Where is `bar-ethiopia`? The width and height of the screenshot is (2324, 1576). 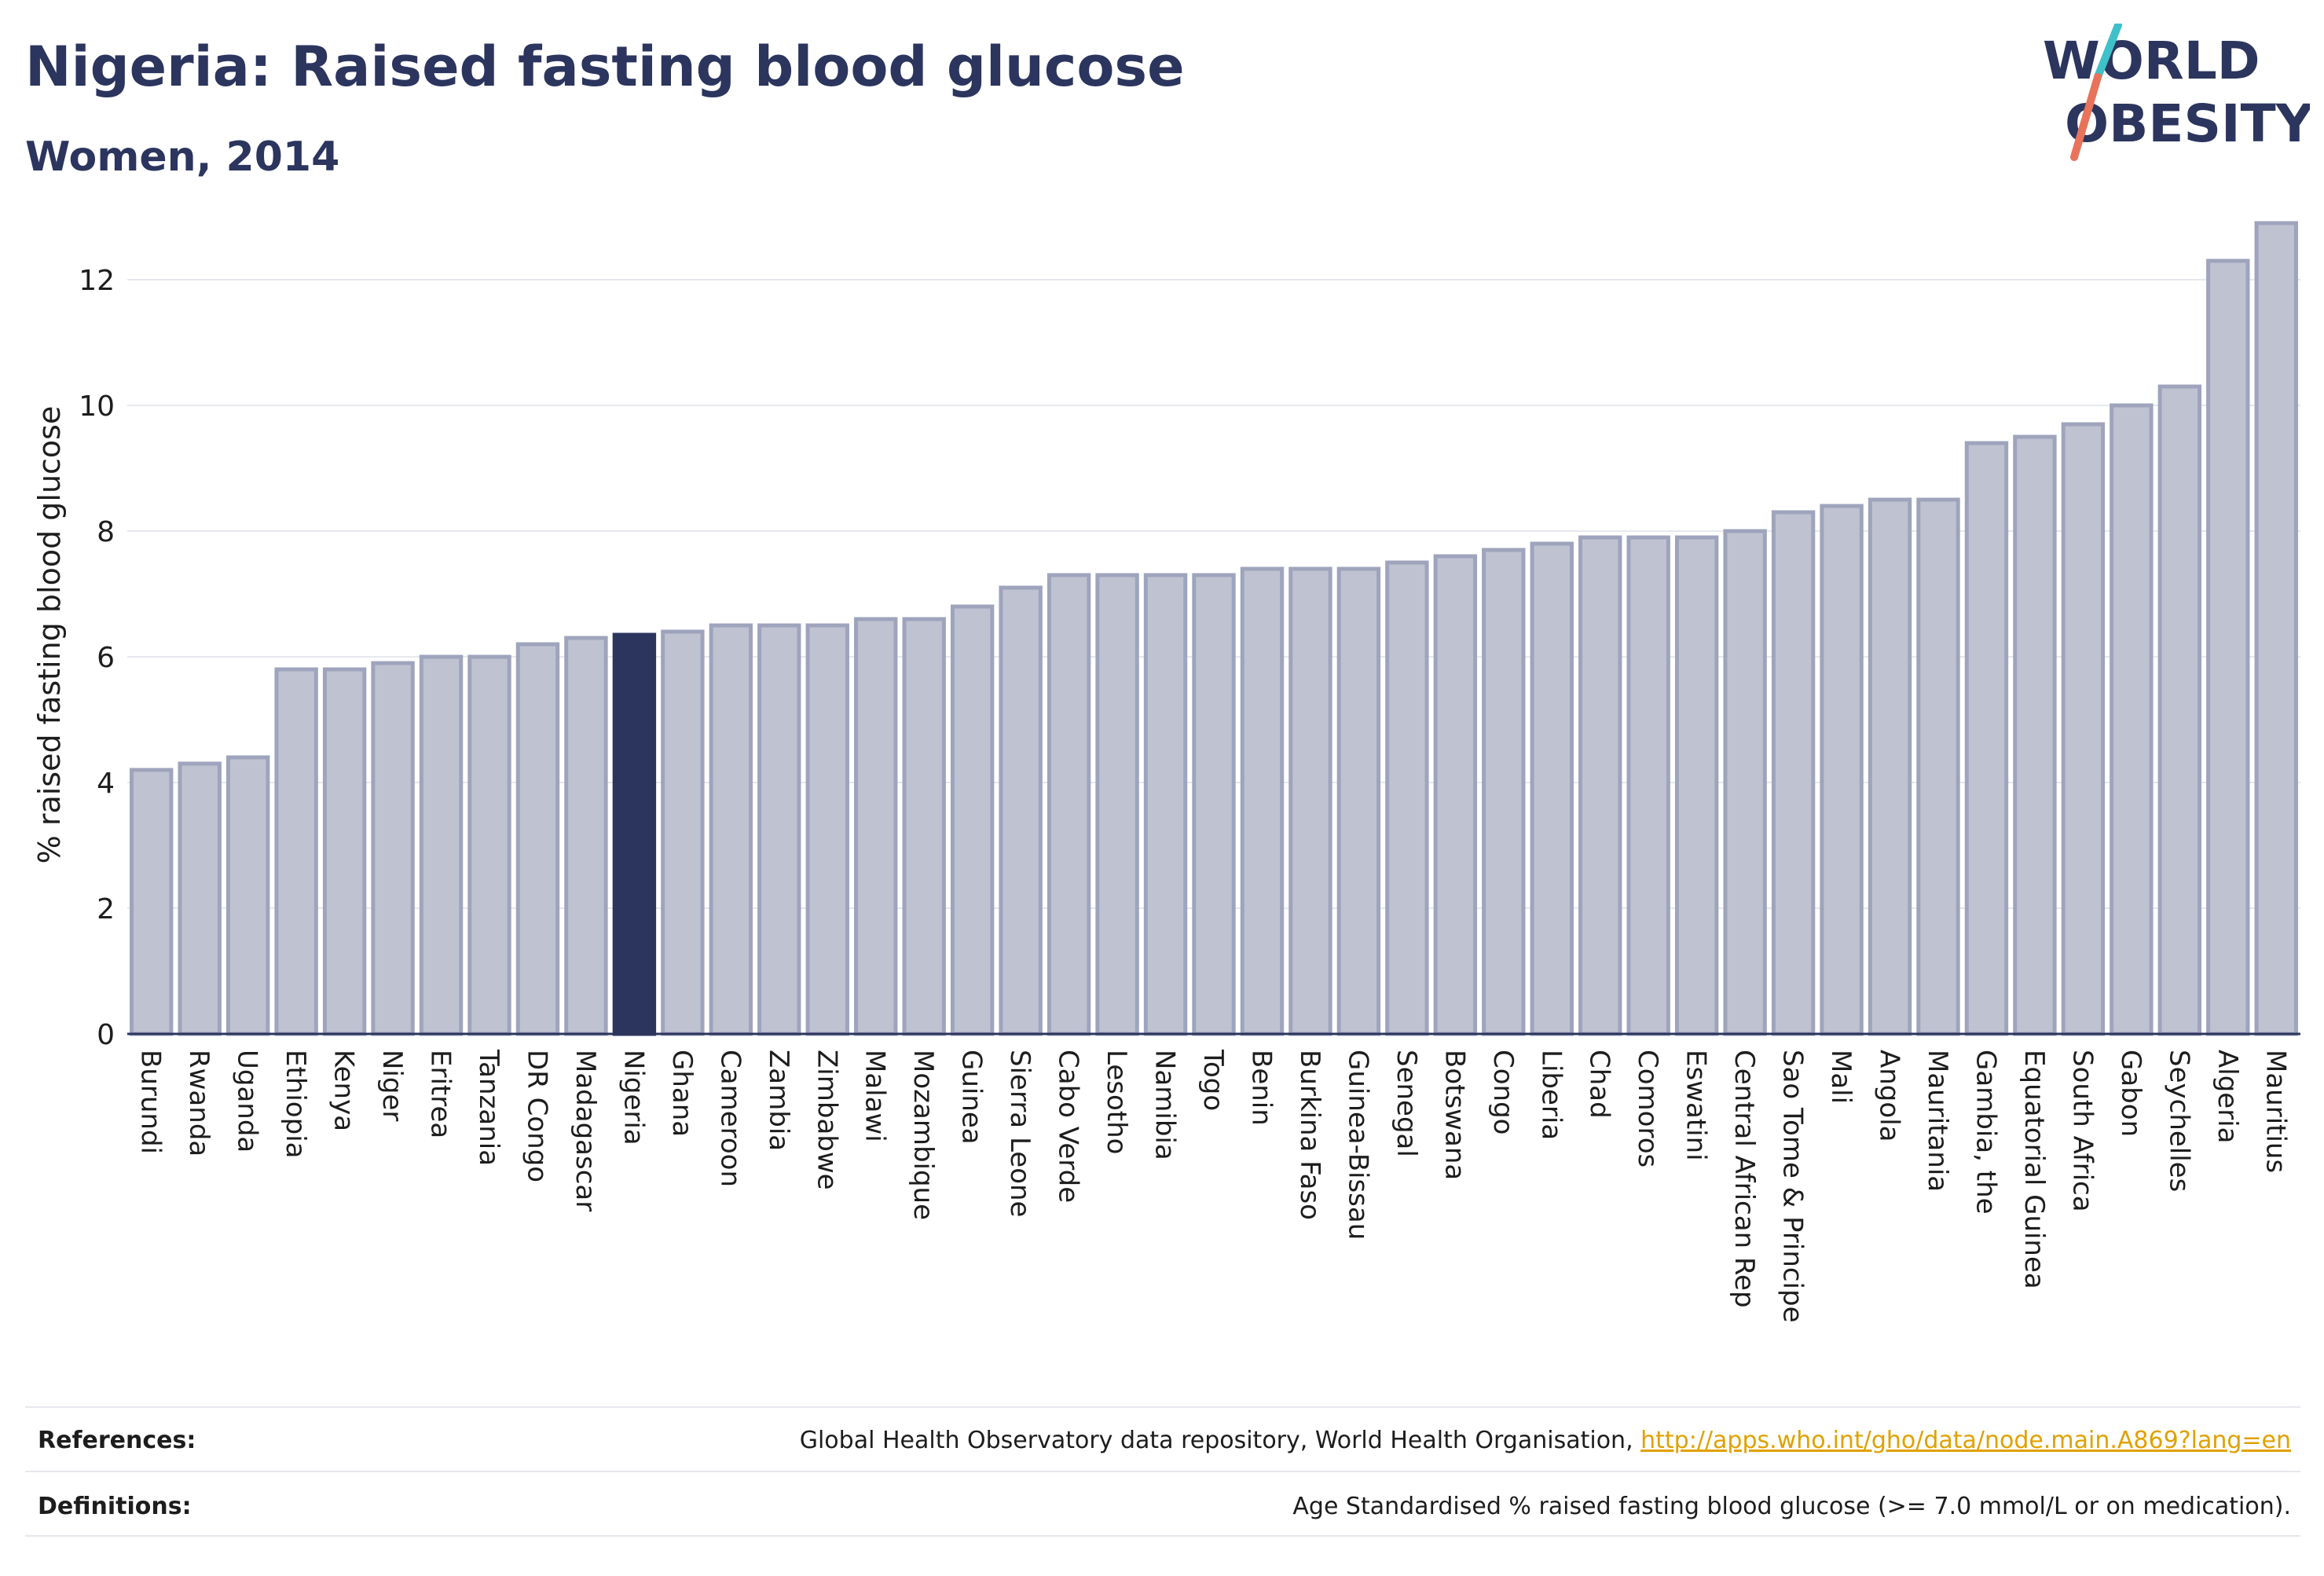
bar-ethiopia is located at coordinates (296, 851).